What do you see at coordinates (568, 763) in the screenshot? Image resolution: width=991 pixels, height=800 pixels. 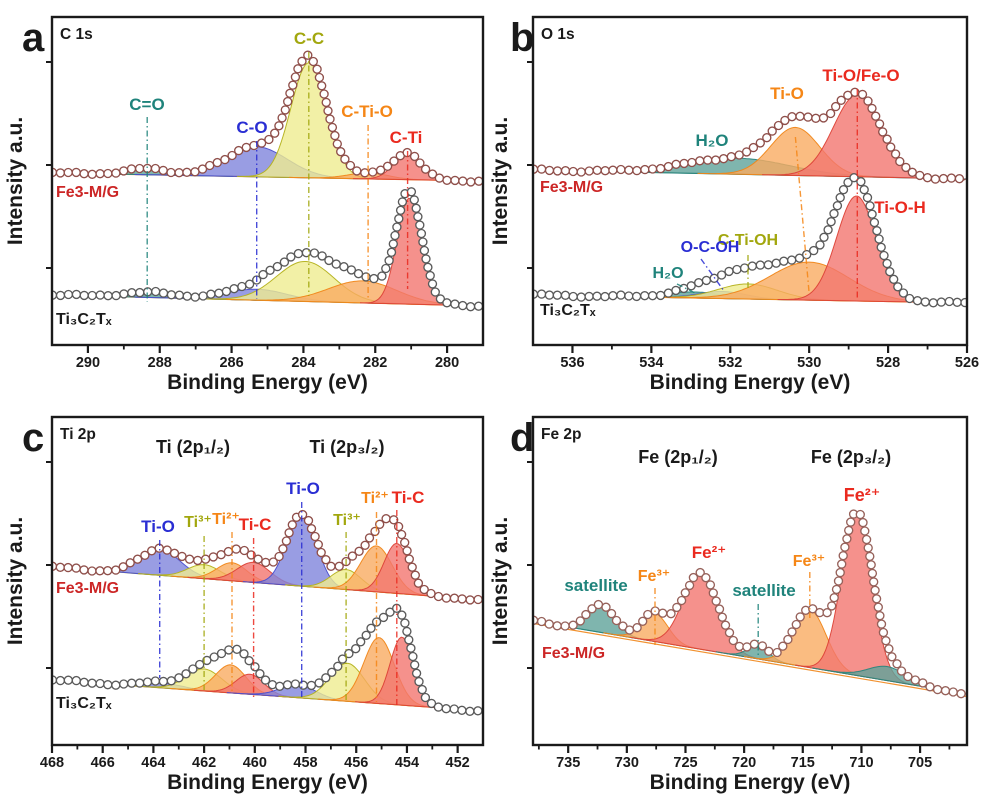 I see `tick-label: 735` at bounding box center [568, 763].